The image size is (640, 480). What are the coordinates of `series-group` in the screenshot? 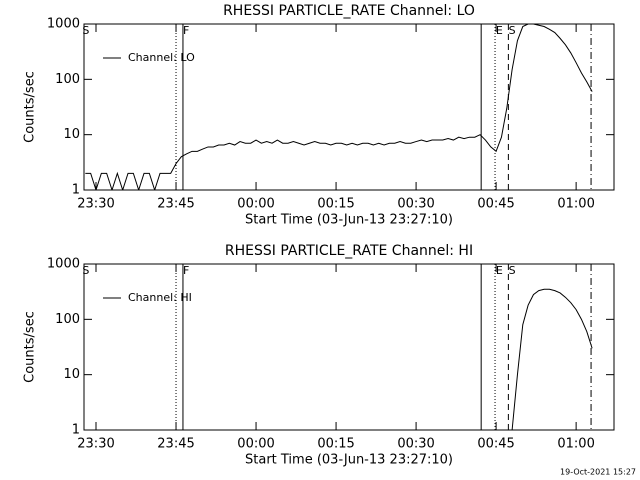 It's located at (552, 359).